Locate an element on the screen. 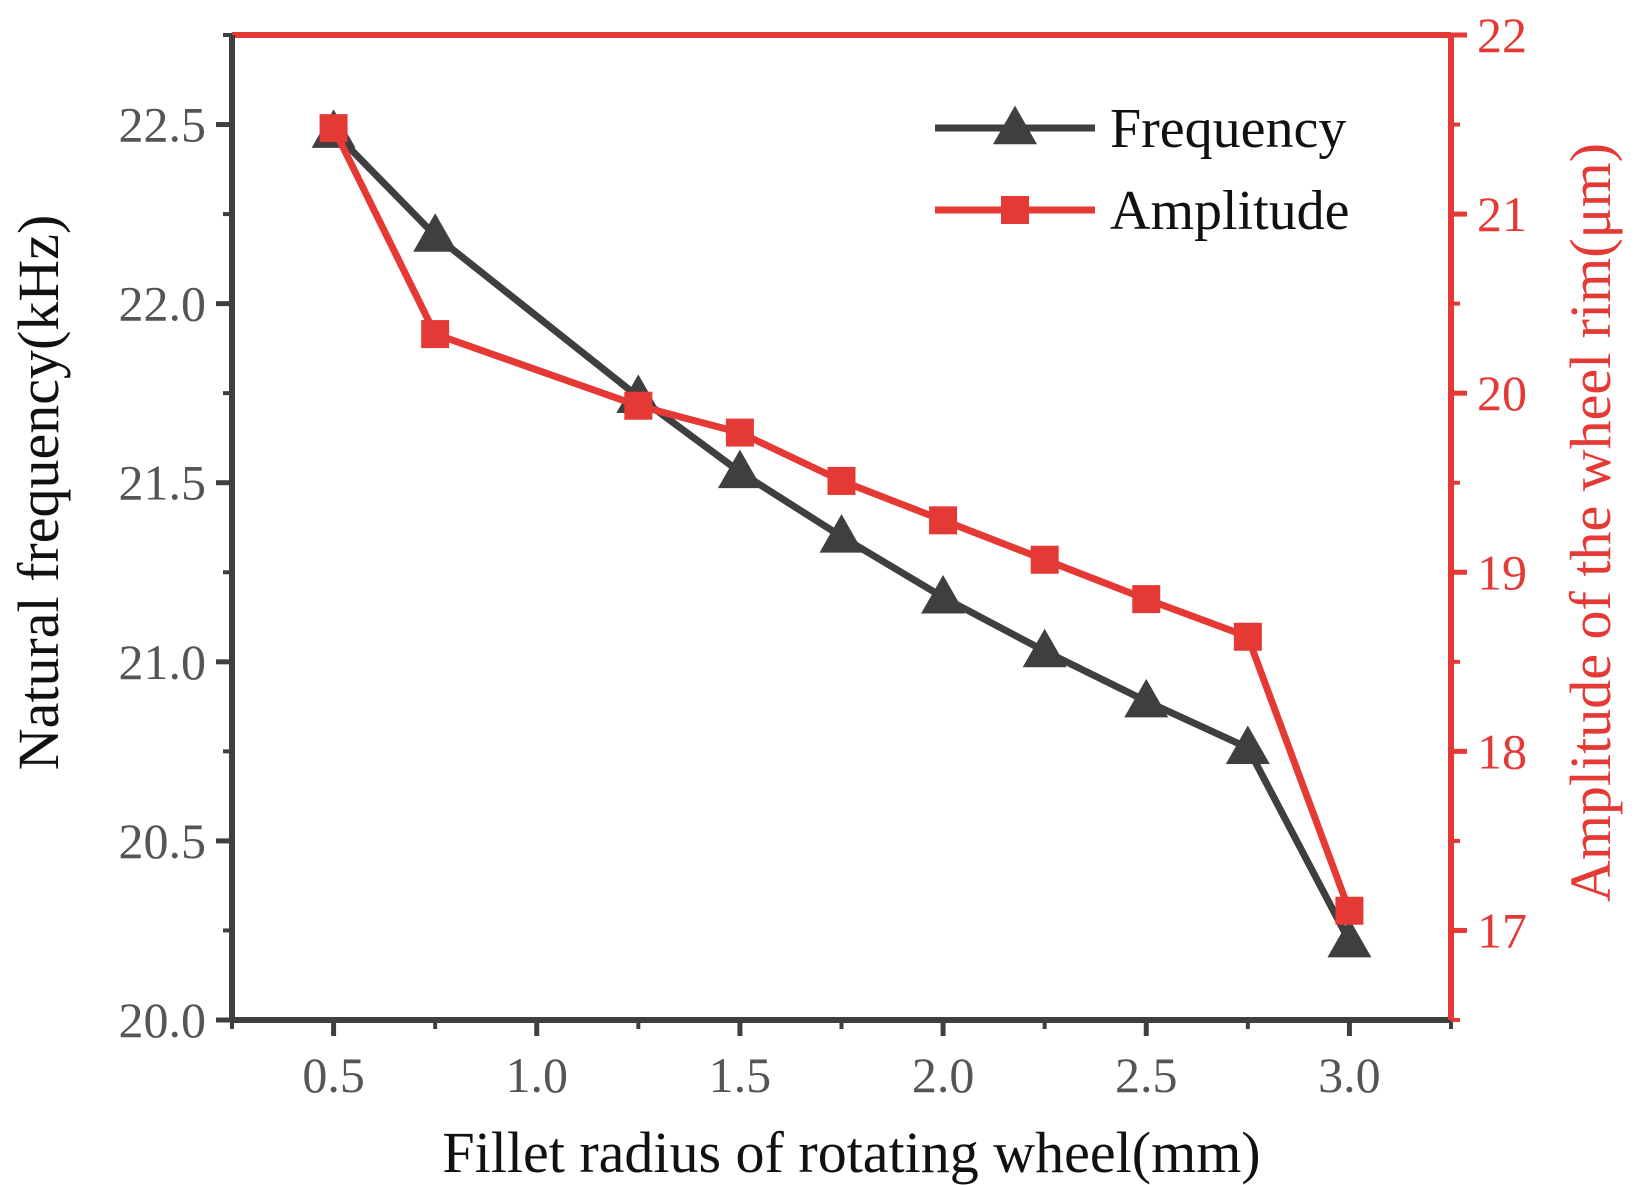 This screenshot has width=1634, height=1185. y-tick-label: 21.0 is located at coordinates (163, 662).